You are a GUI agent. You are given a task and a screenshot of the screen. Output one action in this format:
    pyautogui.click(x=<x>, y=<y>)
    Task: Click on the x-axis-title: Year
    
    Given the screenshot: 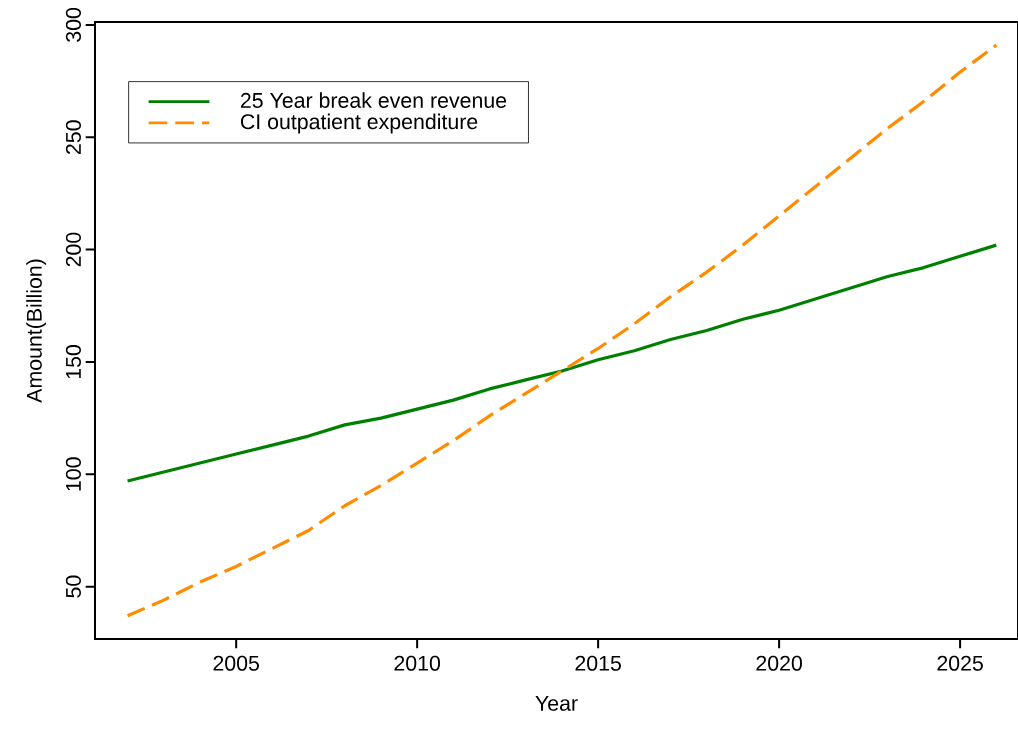 What is the action you would take?
    pyautogui.click(x=556, y=703)
    